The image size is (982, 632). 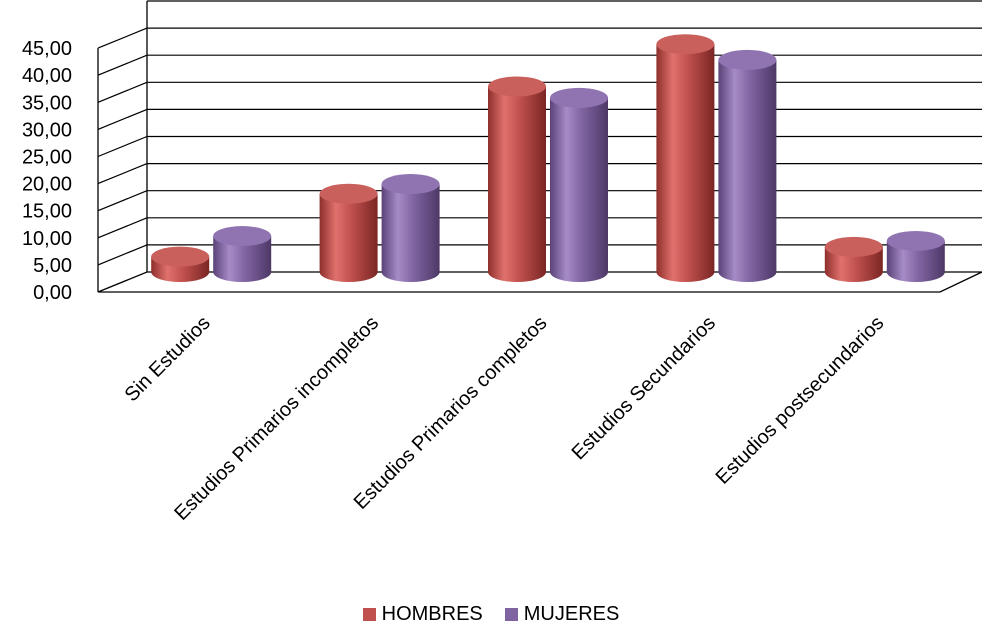 I want to click on x-category-label: Sin Estudios, so click(x=168, y=359).